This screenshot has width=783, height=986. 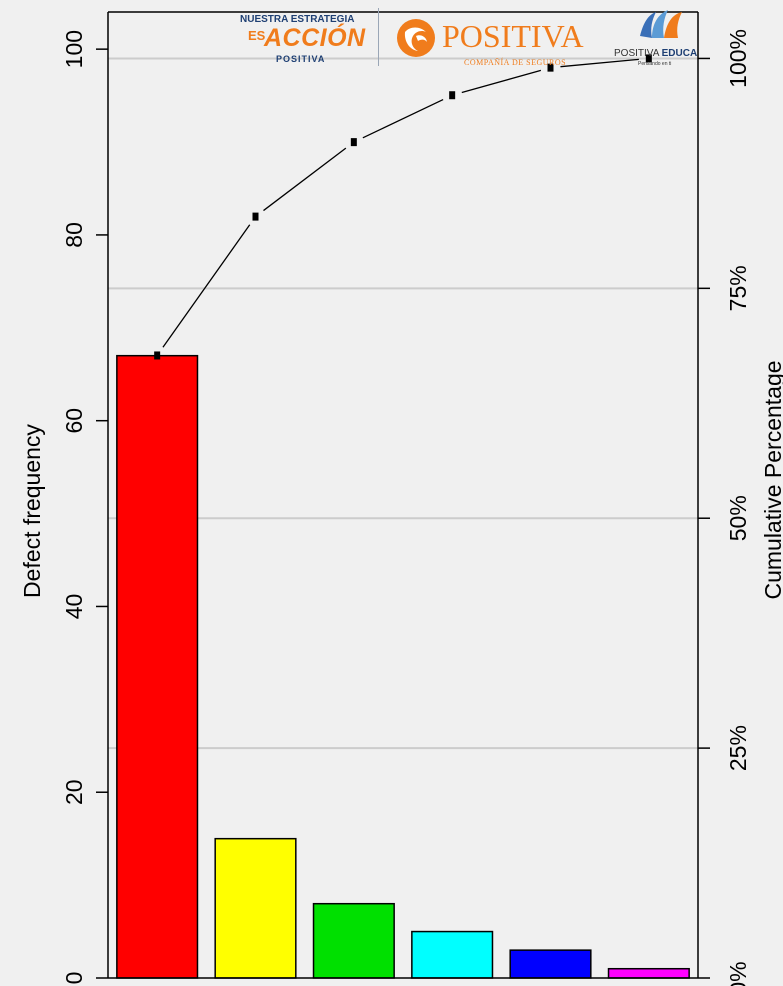 I want to click on y2-axis-label: Cumulative Percentage, so click(x=771, y=479).